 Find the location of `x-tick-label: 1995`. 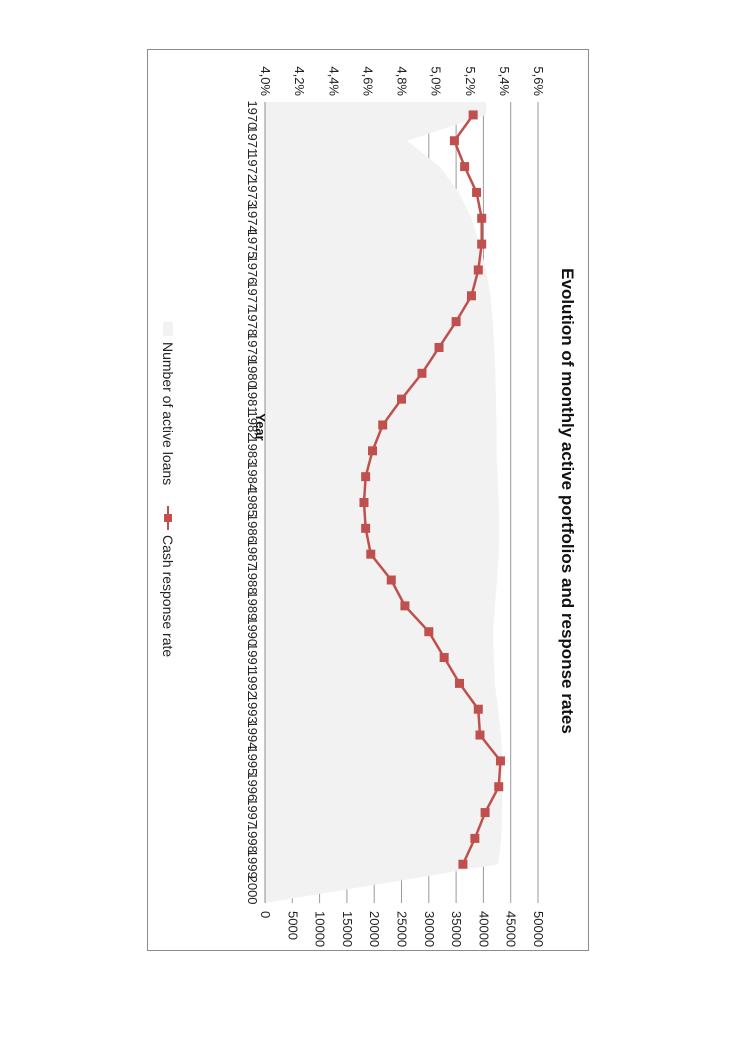

x-tick-label: 1995 is located at coordinates (252, 760).